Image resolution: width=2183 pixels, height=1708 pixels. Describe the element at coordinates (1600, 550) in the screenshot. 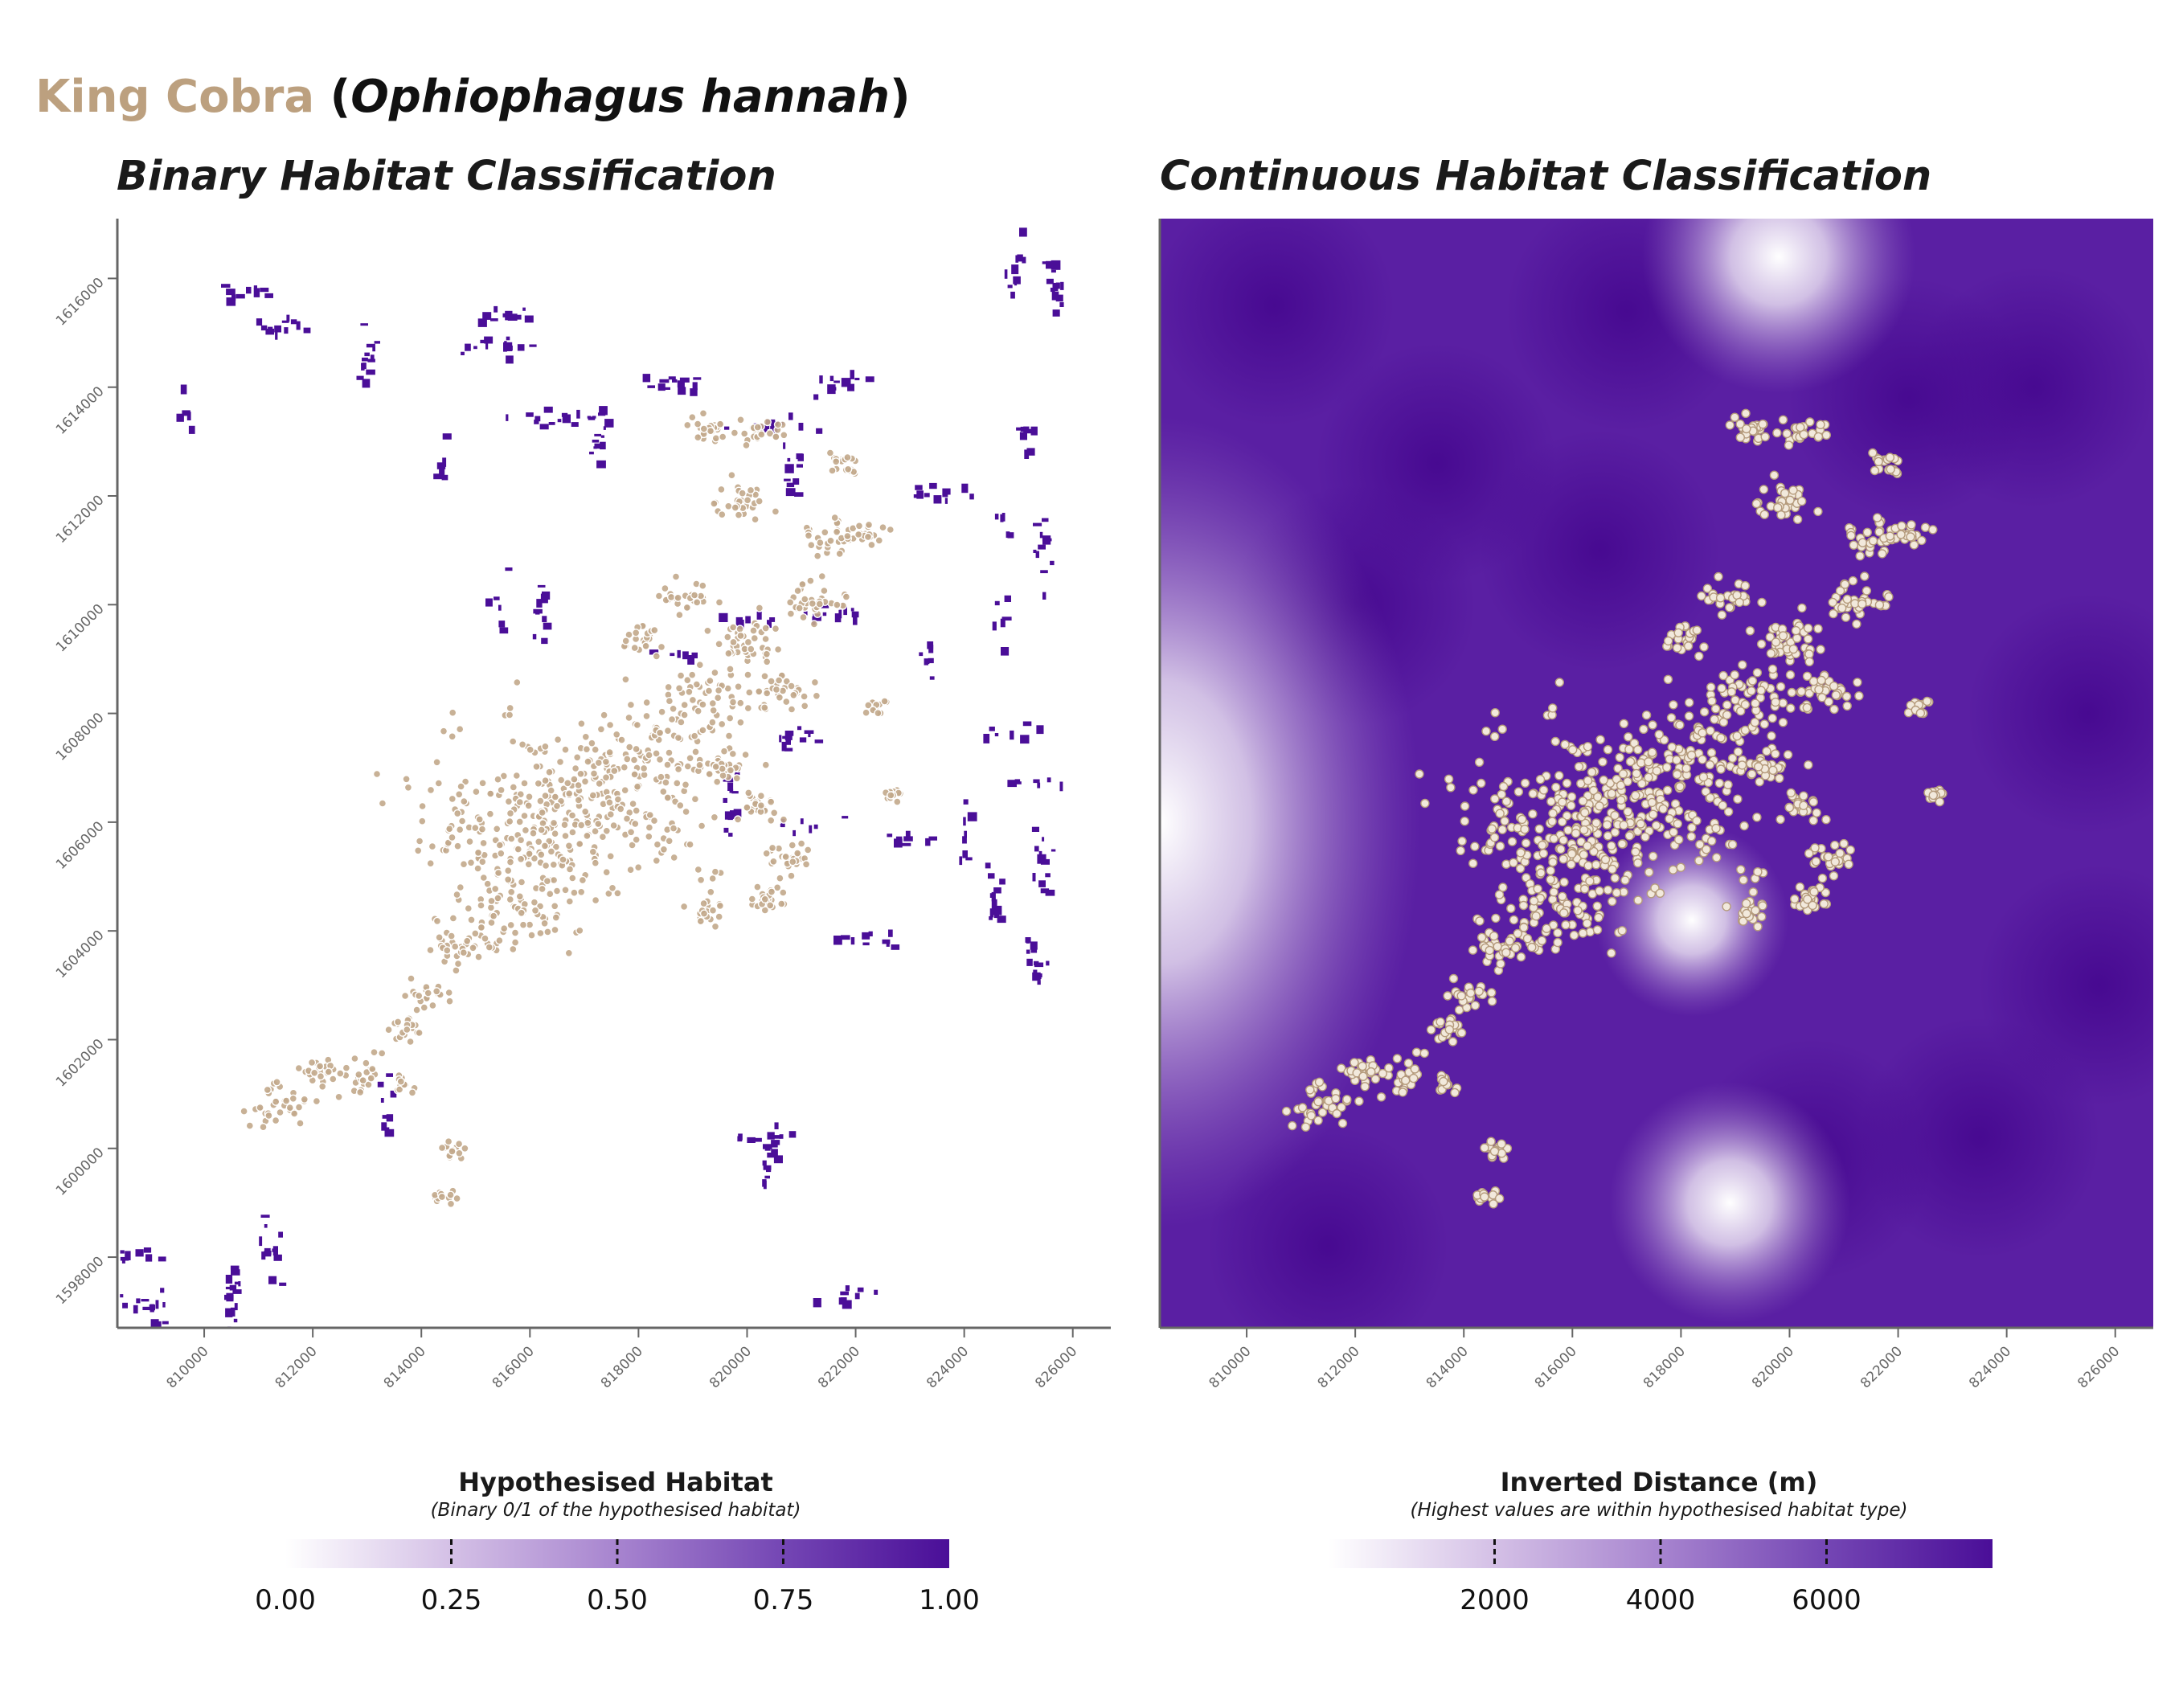

I see `continuous-dark-zone` at that location.